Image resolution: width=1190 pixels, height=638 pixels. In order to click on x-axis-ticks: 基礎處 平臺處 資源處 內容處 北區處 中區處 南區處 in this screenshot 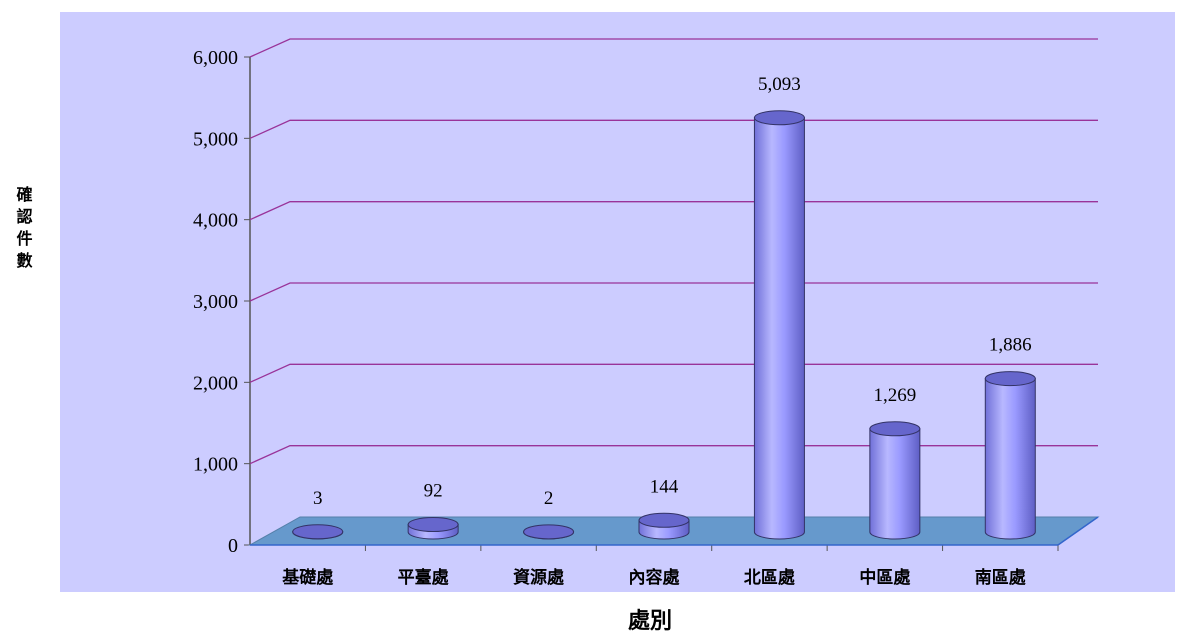, I will do `click(654, 577)`.